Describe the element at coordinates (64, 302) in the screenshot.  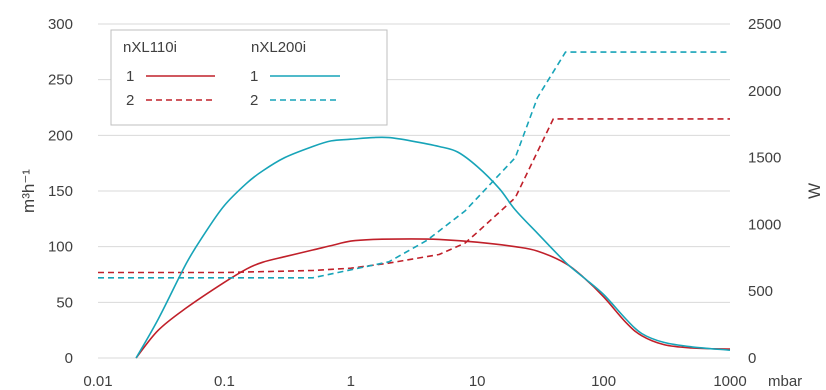
I see `y-tick-label: 50` at that location.